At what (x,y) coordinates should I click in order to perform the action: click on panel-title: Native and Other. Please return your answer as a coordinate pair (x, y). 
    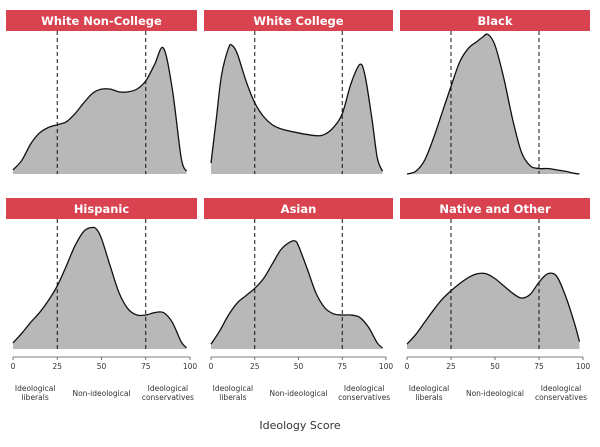
    Looking at the image, I should click on (495, 209).